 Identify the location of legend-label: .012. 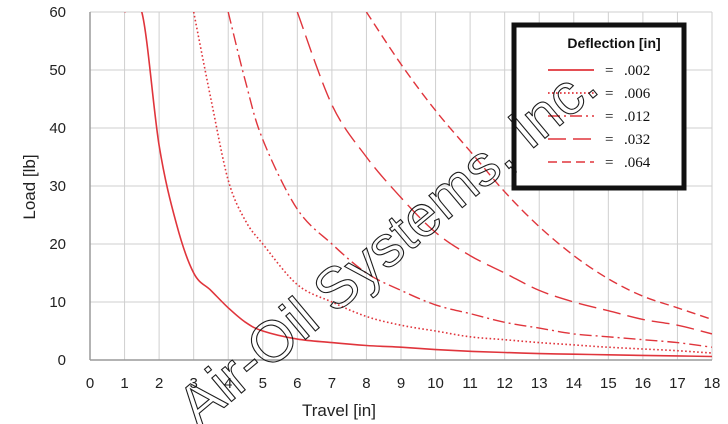
(637, 117).